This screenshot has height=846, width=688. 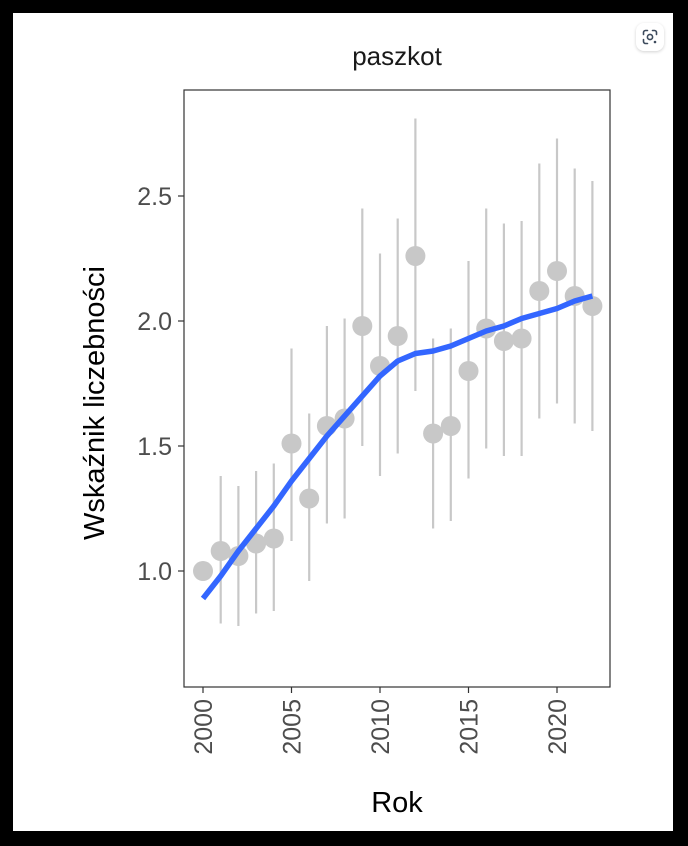 I want to click on x-axis-title: Rok, so click(x=397, y=803).